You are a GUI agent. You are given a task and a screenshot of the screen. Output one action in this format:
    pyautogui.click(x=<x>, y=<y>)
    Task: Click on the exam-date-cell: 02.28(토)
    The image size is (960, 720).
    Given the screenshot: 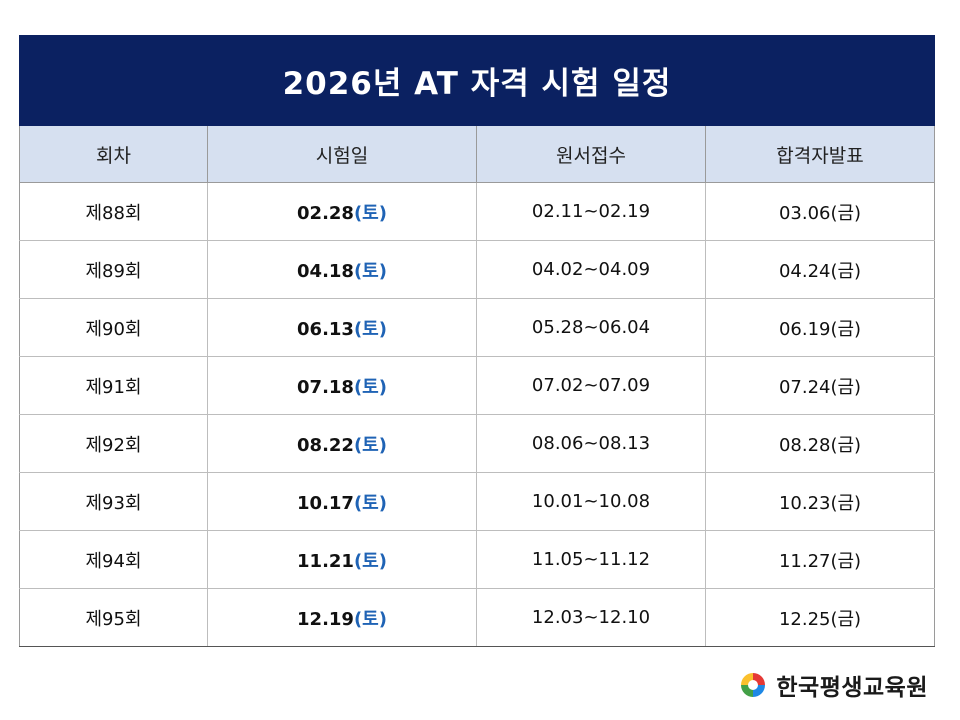 What is the action you would take?
    pyautogui.click(x=342, y=211)
    